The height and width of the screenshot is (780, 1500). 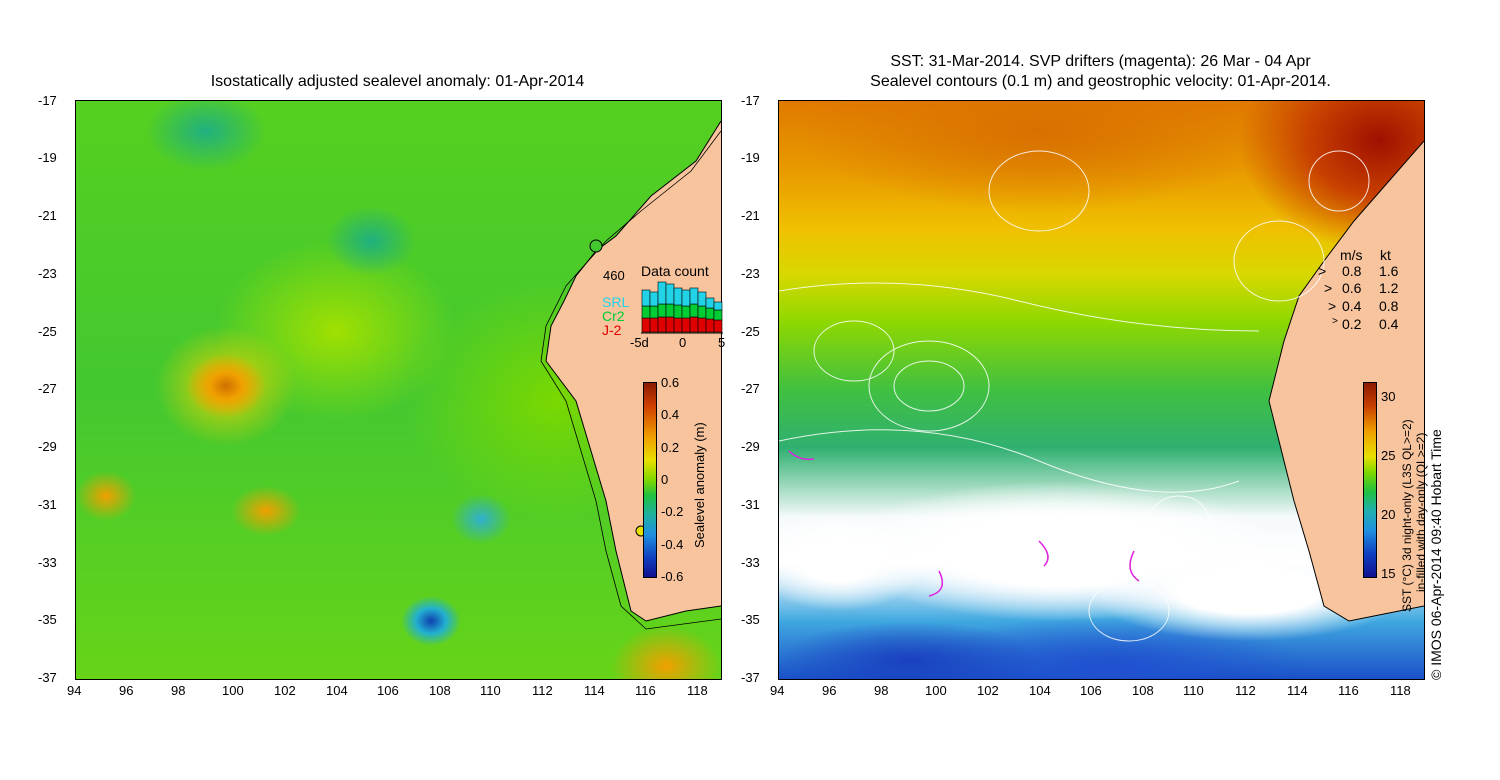 What do you see at coordinates (1352, 306) in the screenshot?
I see `velocity-ms: 0.4` at bounding box center [1352, 306].